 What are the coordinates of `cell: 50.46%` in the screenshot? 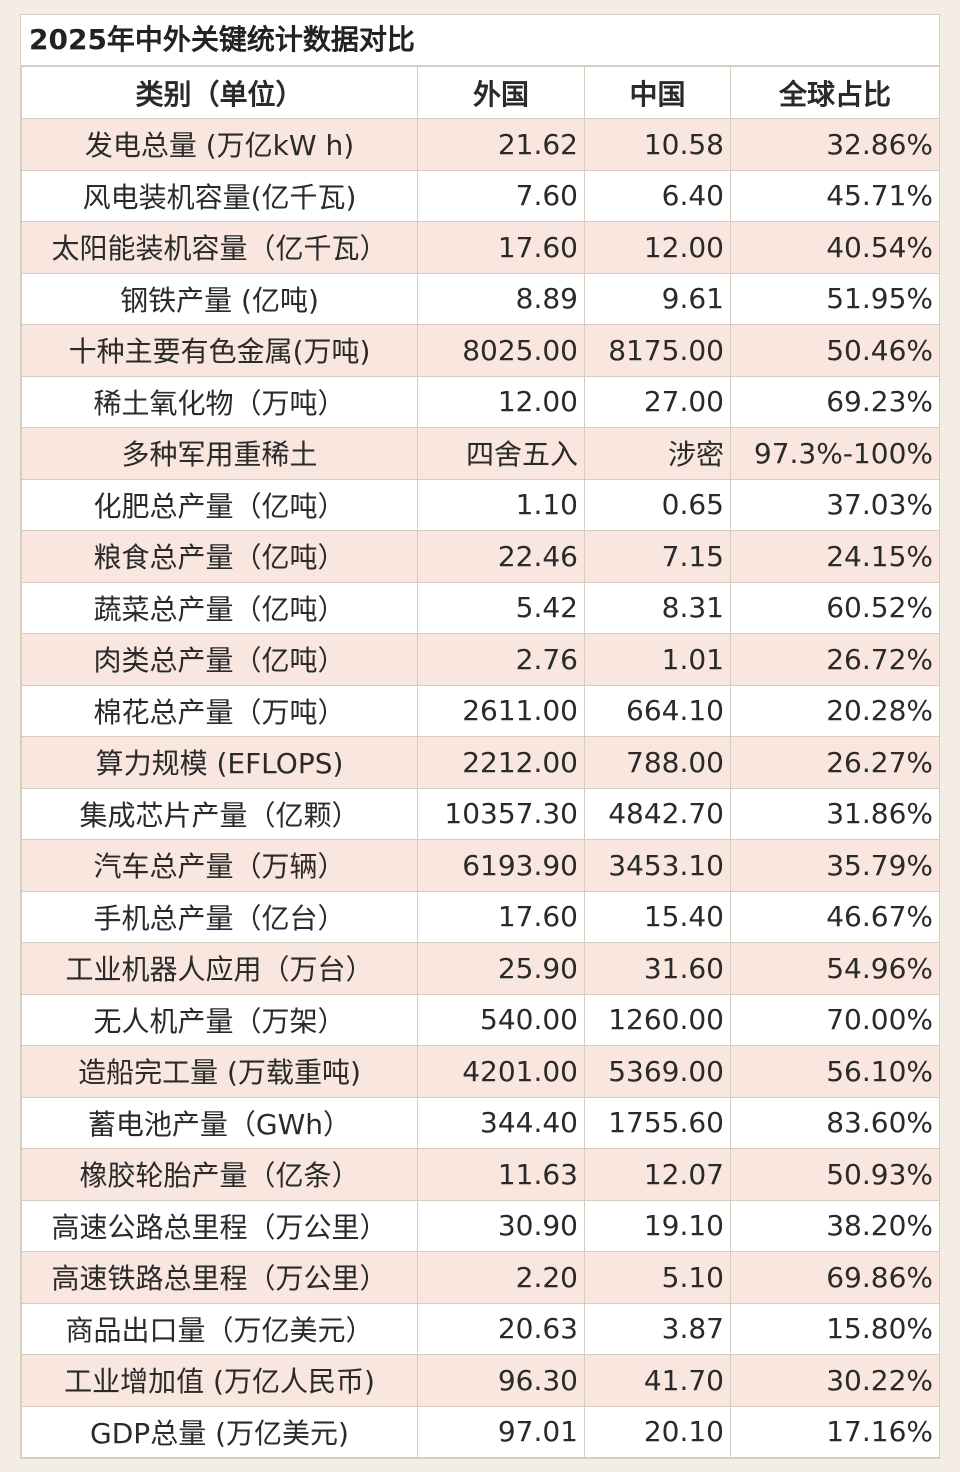 It's located at (835, 350).